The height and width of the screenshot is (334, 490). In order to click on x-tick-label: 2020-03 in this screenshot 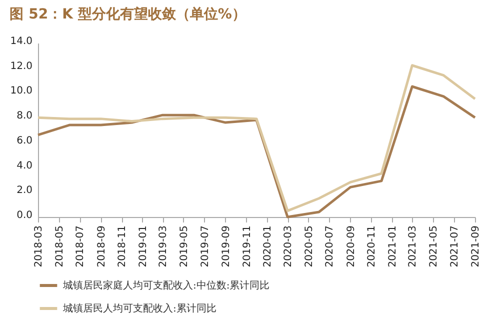, I will do `click(288, 247)`.